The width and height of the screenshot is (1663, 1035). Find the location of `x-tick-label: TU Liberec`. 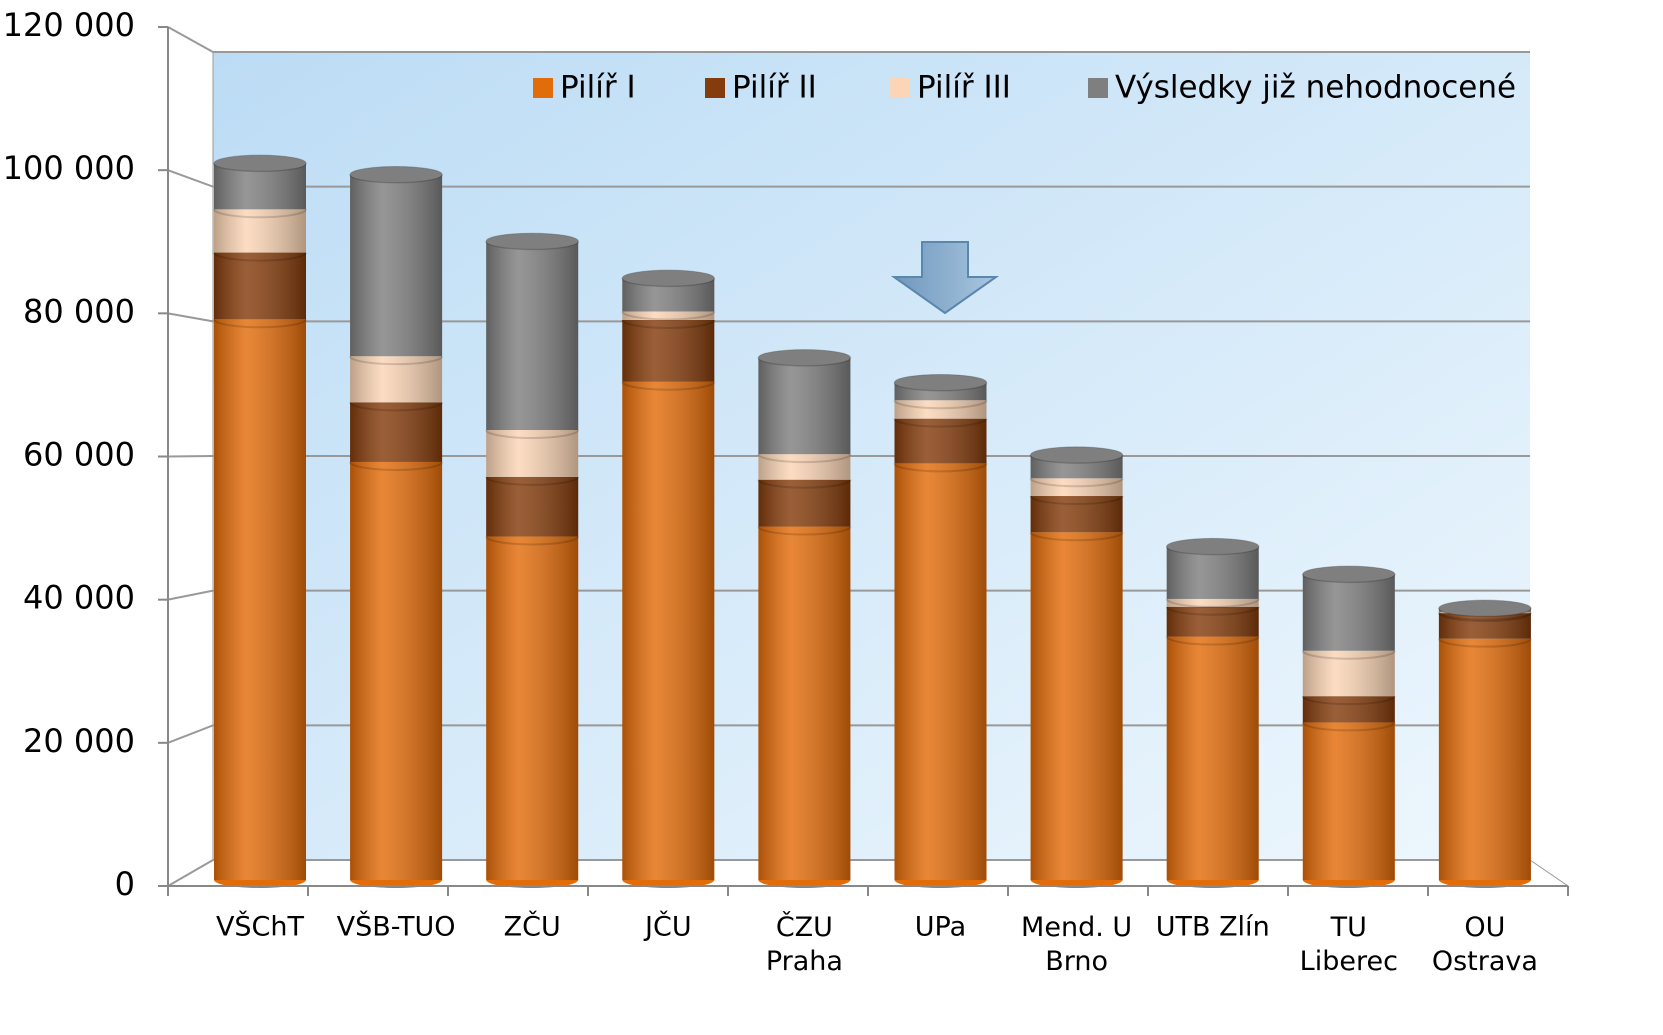

x-tick-label: TU Liberec is located at coordinates (1349, 944).